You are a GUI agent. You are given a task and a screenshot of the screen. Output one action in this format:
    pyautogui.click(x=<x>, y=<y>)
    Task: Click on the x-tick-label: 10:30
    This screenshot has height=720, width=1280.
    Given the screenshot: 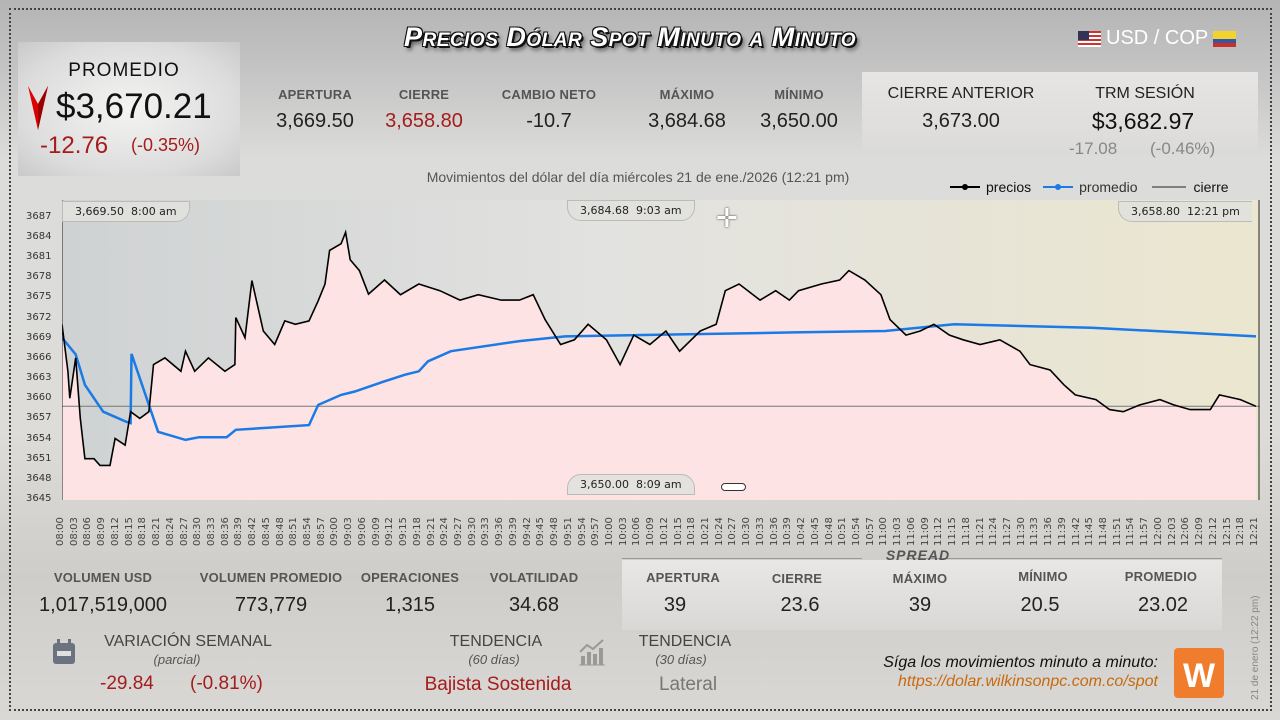 What is the action you would take?
    pyautogui.click(x=747, y=531)
    